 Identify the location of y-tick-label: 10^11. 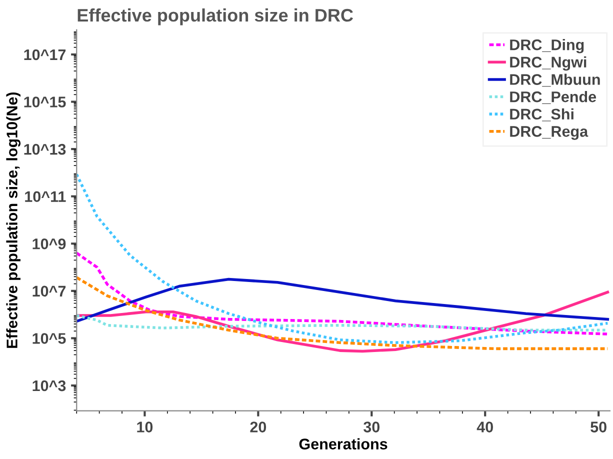
(45, 196).